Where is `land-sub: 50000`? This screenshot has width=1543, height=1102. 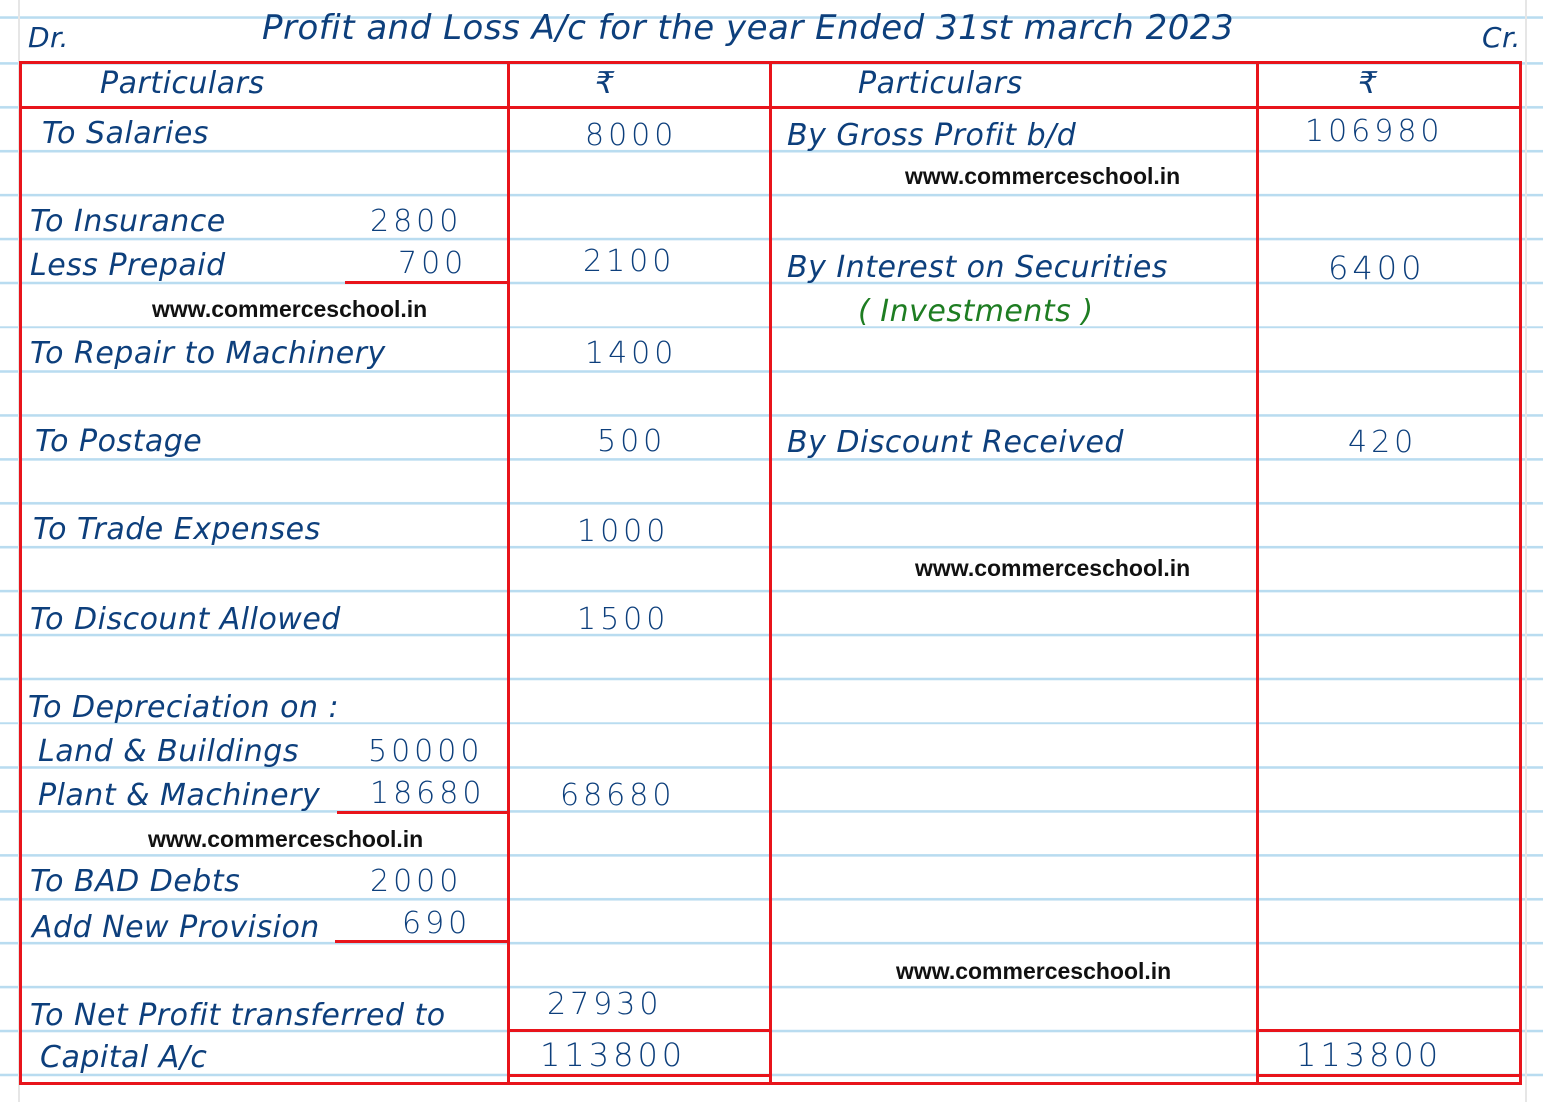 land-sub: 50000 is located at coordinates (426, 751).